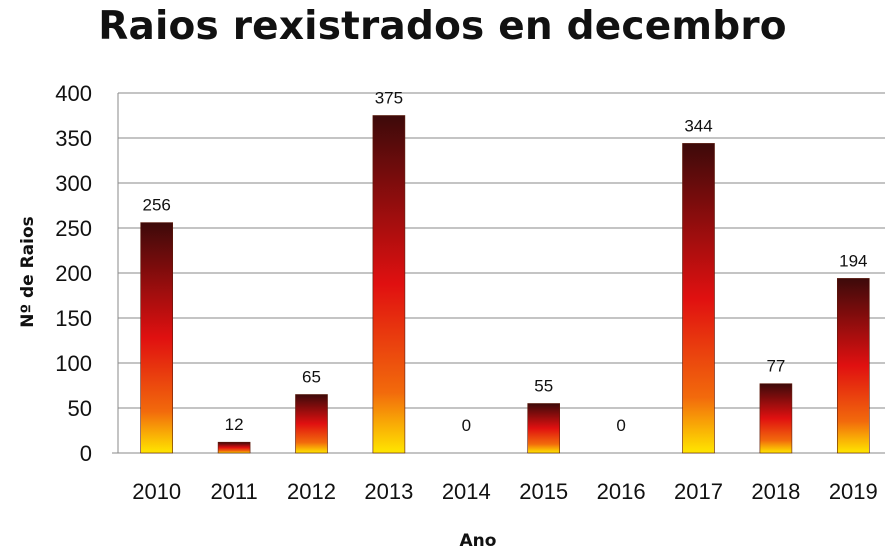  What do you see at coordinates (698, 125) in the screenshot?
I see `data-label: 344` at bounding box center [698, 125].